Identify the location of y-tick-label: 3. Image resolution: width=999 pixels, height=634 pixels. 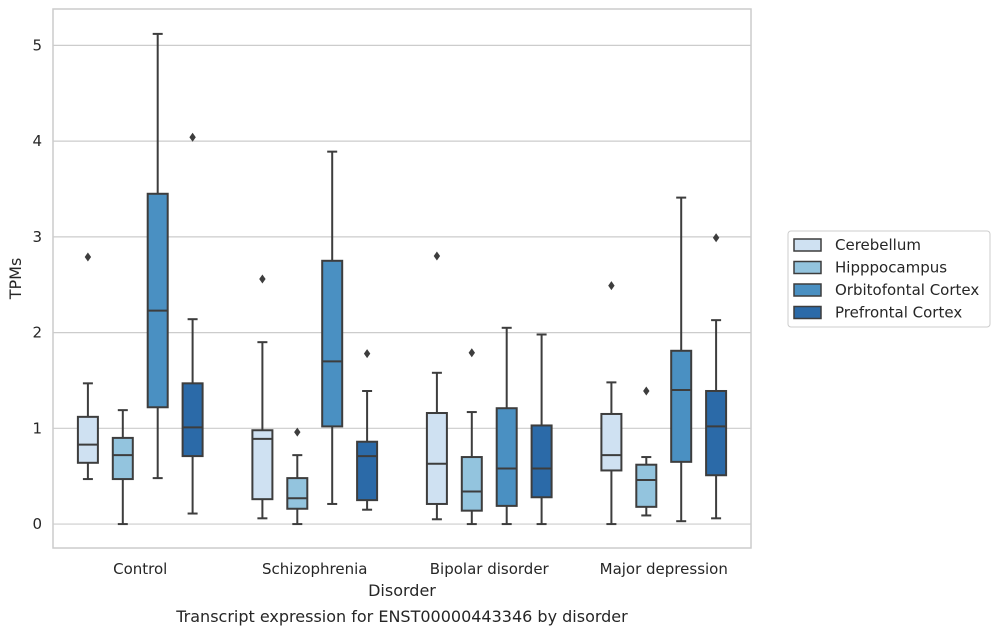
(37, 237).